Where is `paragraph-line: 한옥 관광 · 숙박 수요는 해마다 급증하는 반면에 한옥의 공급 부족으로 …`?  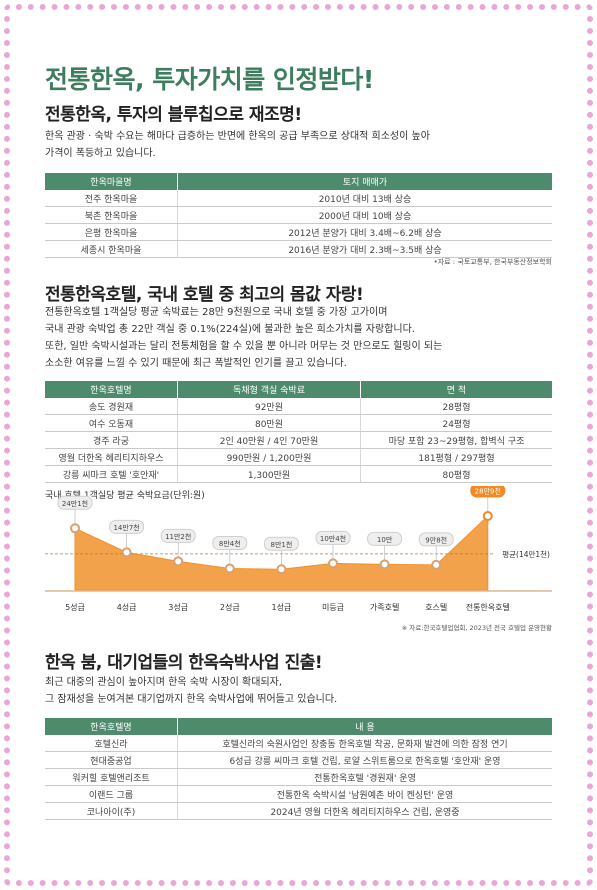 paragraph-line: 한옥 관광 · 숙박 수요는 해마다 급증하는 반면에 한옥의 공급 부족으로 … is located at coordinates (237, 136).